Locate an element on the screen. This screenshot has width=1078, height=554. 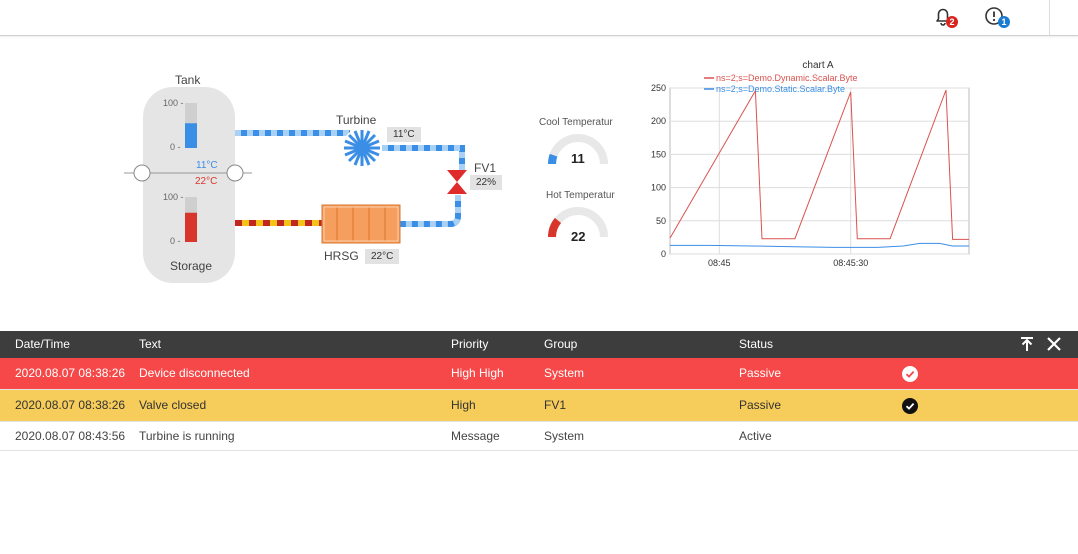
column-header-group: Group is located at coordinates (561, 344).